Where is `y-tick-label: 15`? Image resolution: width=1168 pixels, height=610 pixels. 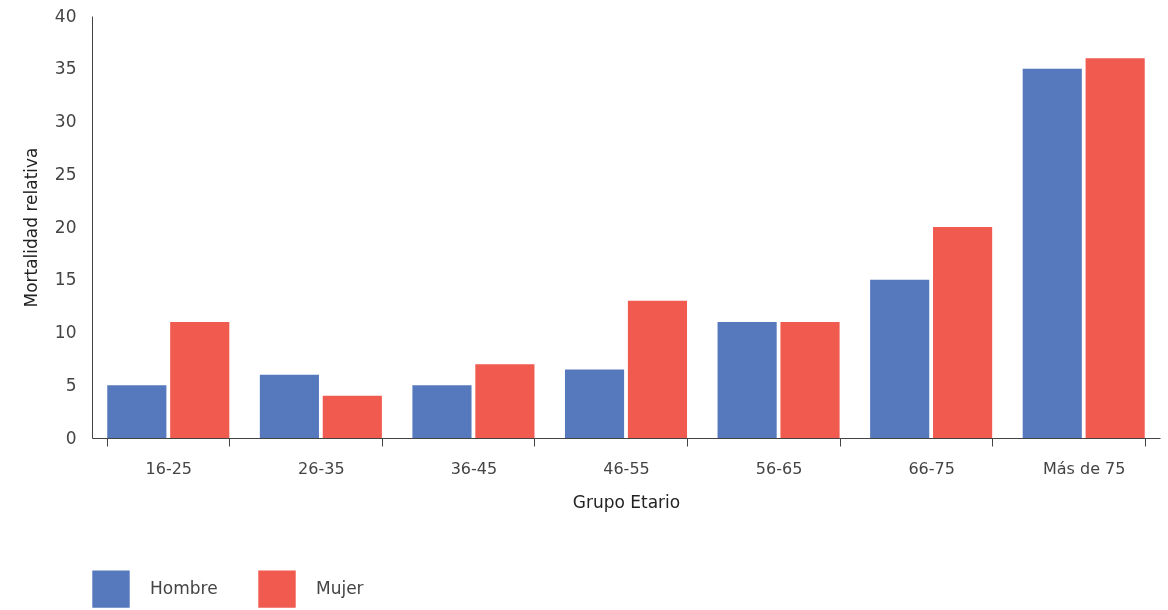
y-tick-label: 15 is located at coordinates (65, 279).